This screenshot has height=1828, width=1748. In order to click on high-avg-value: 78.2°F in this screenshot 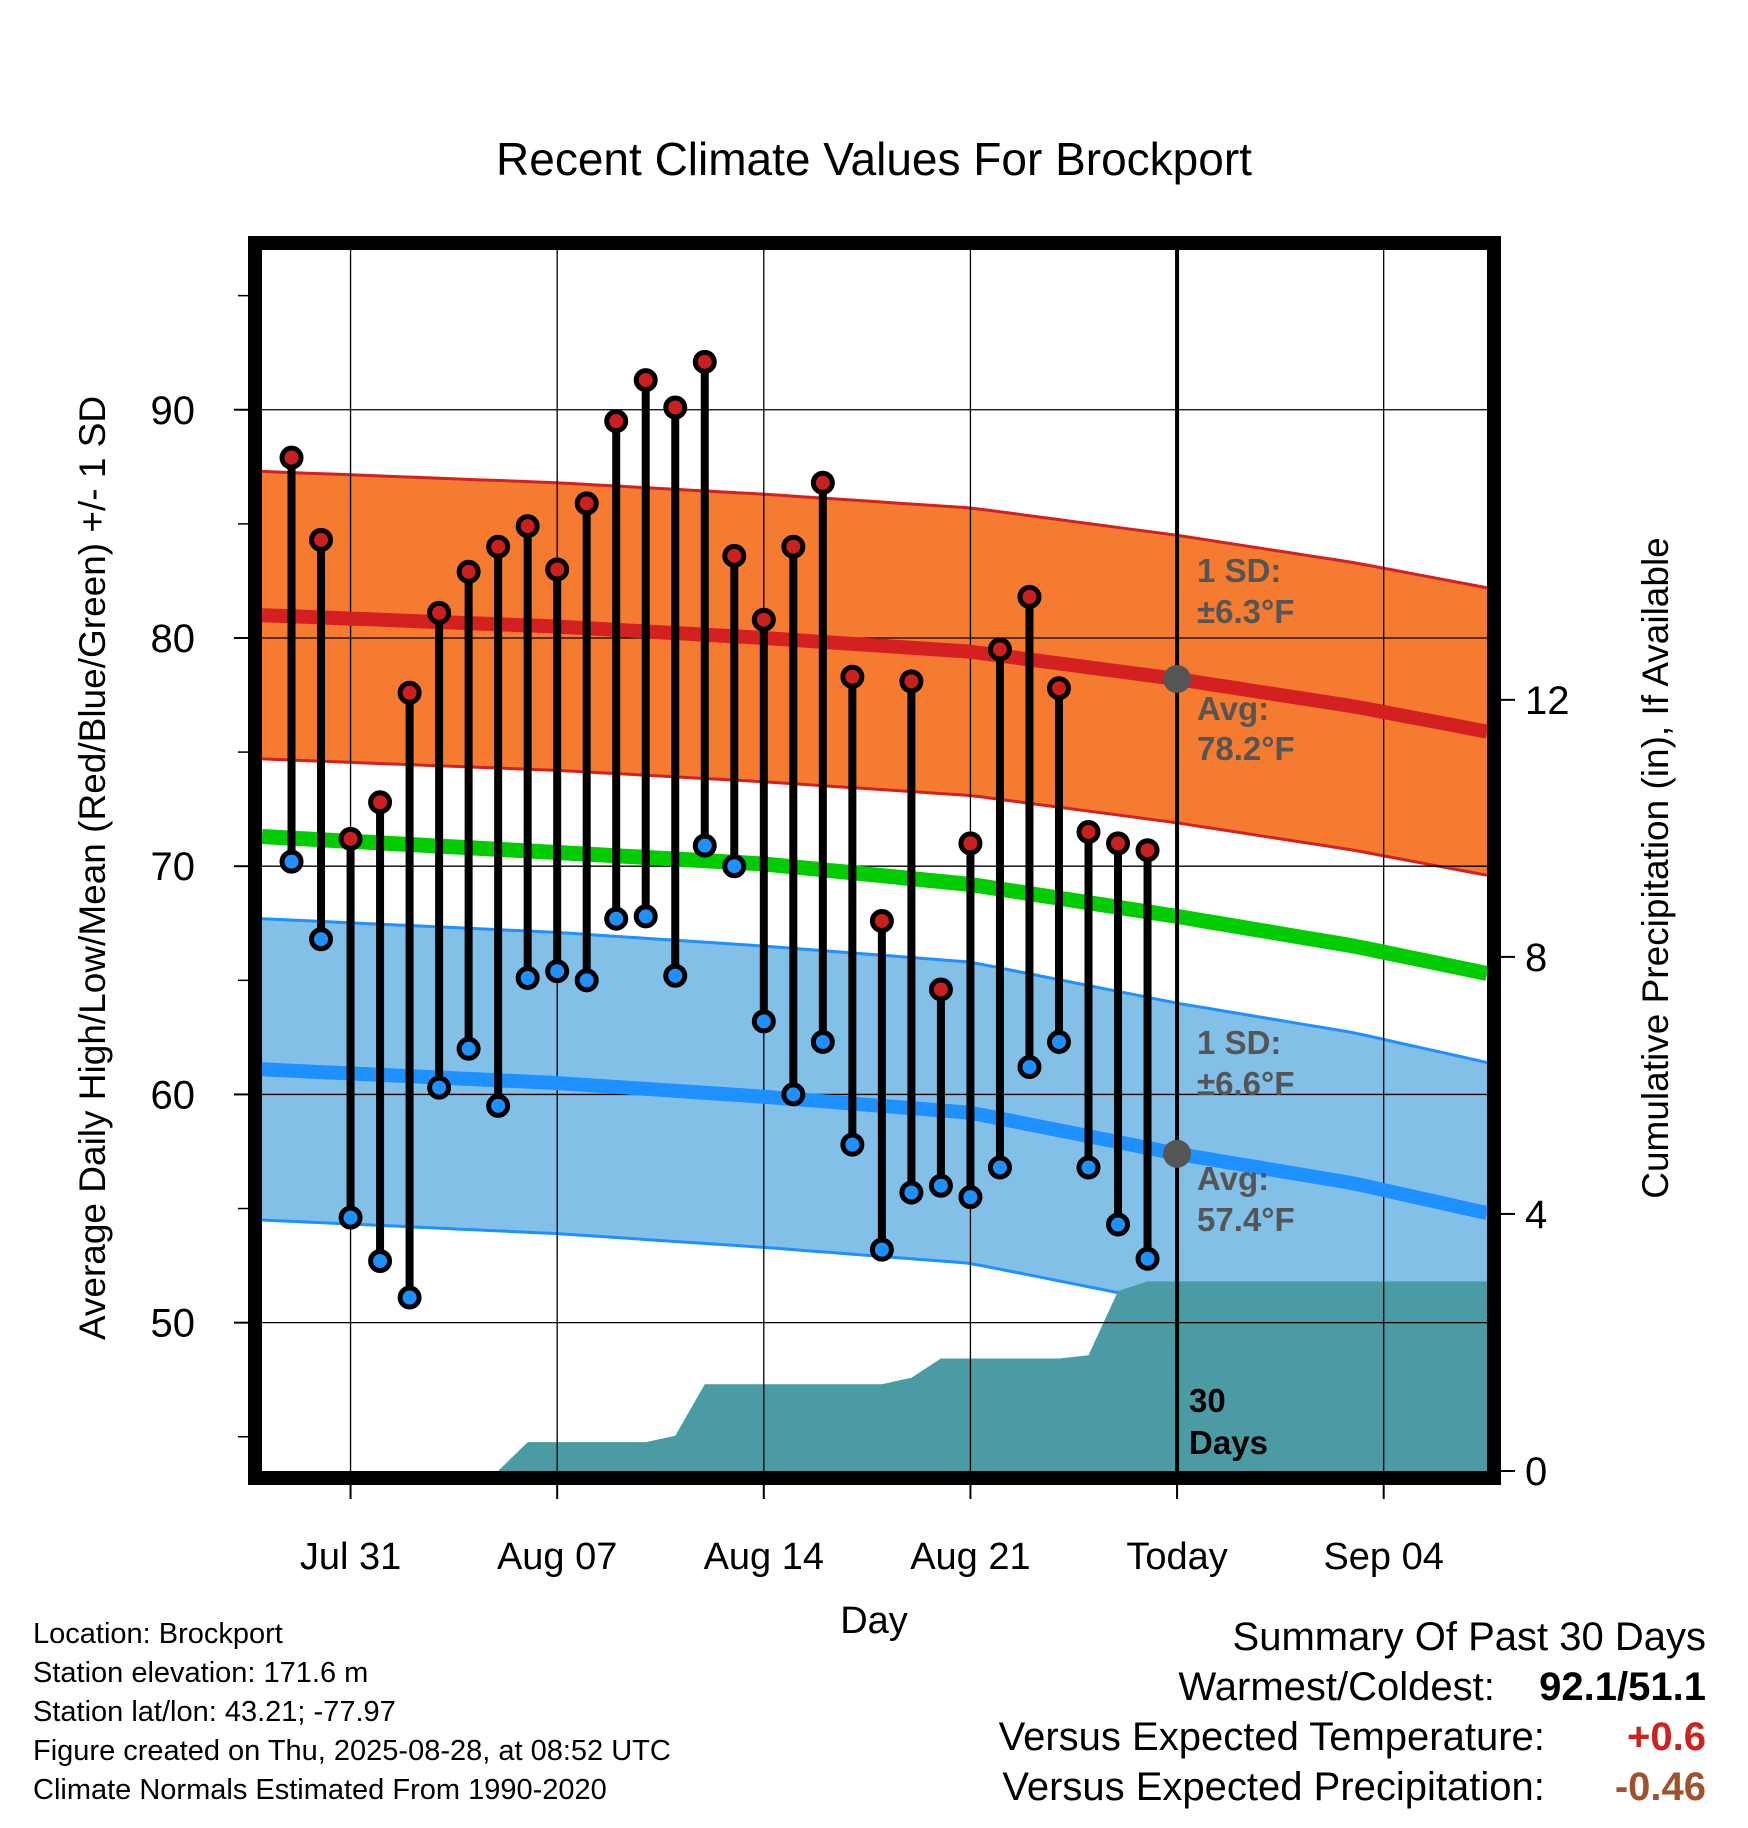, I will do `click(1246, 748)`.